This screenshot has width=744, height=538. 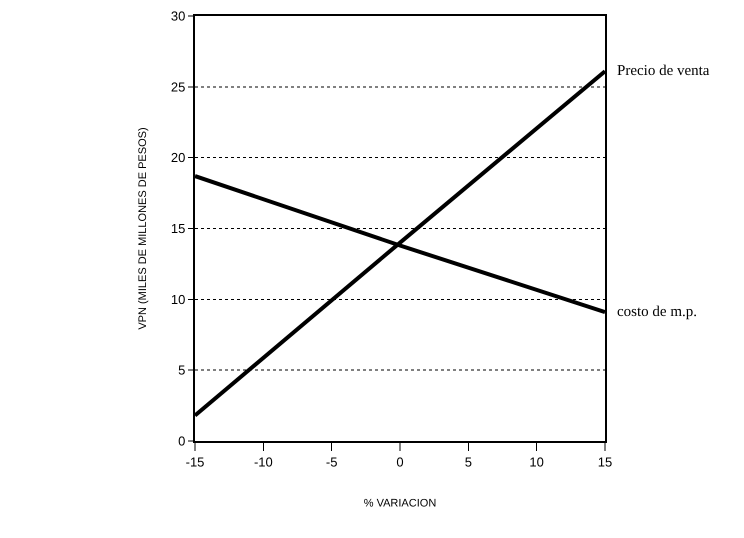 I want to click on y-axis-title: VPN (MILES DE MILLONES DE PESOS), so click(x=143, y=228).